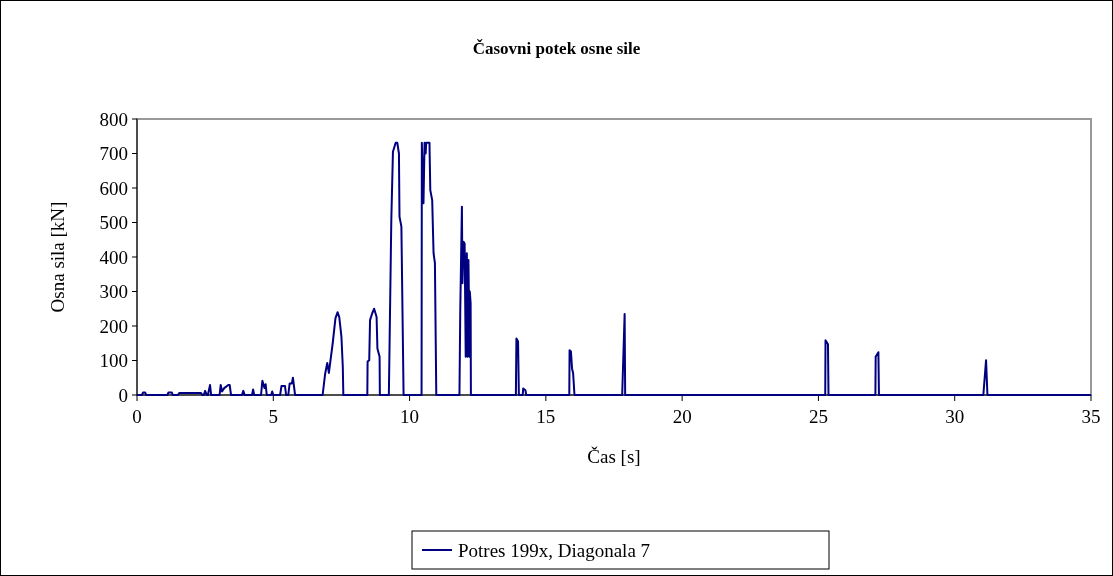  I want to click on y-tick-label: 200, so click(113, 326).